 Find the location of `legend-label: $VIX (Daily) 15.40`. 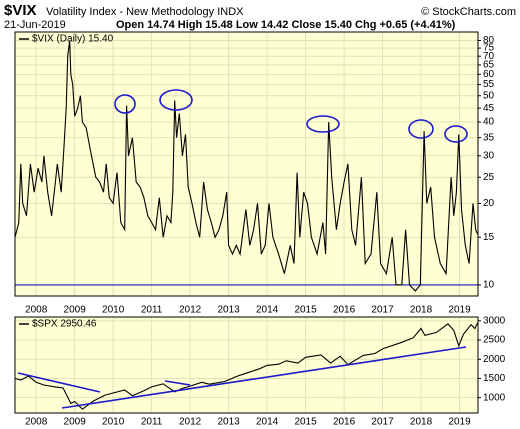

legend-label: $VIX (Daily) 15.40 is located at coordinates (73, 39).